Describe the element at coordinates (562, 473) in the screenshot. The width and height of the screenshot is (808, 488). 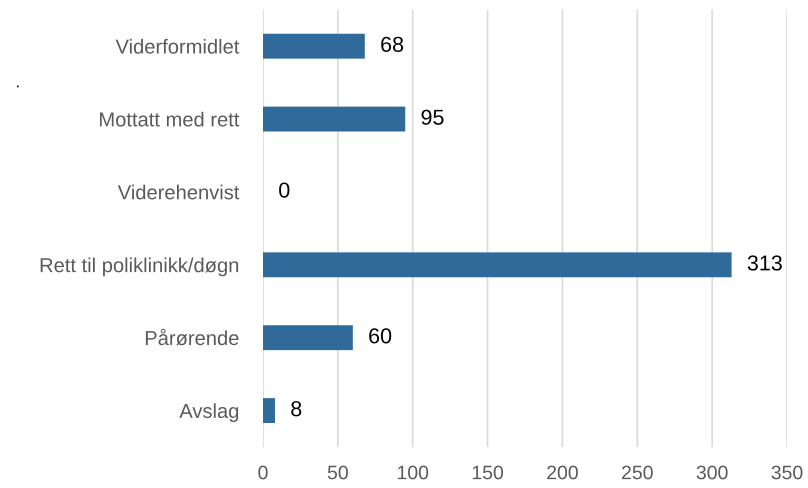
I see `x-tick-label: 200` at that location.